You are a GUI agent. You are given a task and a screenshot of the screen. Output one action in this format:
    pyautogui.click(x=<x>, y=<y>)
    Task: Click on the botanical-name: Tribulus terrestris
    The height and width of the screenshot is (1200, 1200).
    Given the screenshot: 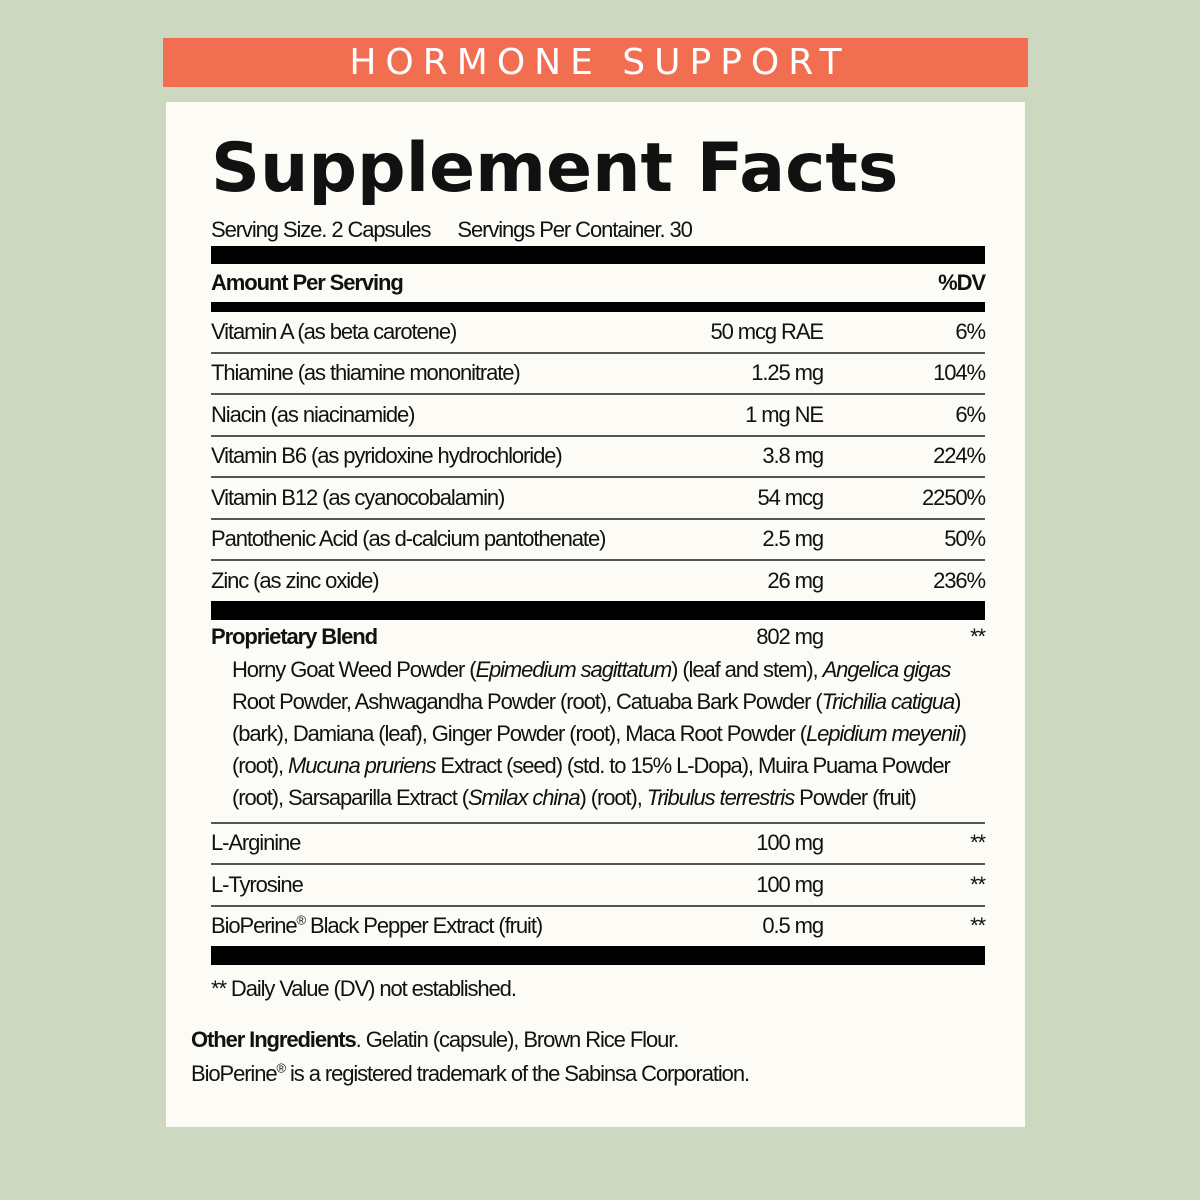 What is the action you would take?
    pyautogui.click(x=720, y=797)
    